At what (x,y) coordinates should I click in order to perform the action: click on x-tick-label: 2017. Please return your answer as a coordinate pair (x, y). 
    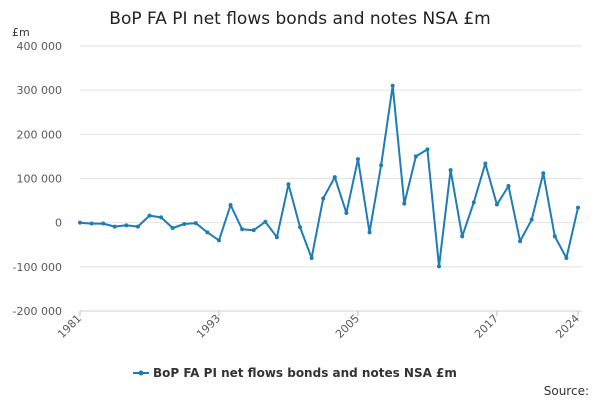
    Looking at the image, I should click on (486, 326).